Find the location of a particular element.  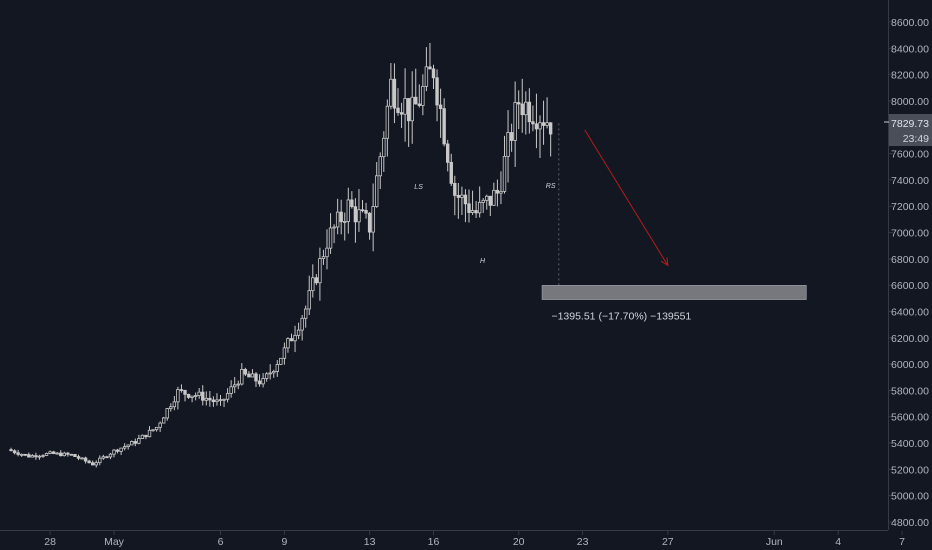

time-tick-label: 13 is located at coordinates (370, 542).